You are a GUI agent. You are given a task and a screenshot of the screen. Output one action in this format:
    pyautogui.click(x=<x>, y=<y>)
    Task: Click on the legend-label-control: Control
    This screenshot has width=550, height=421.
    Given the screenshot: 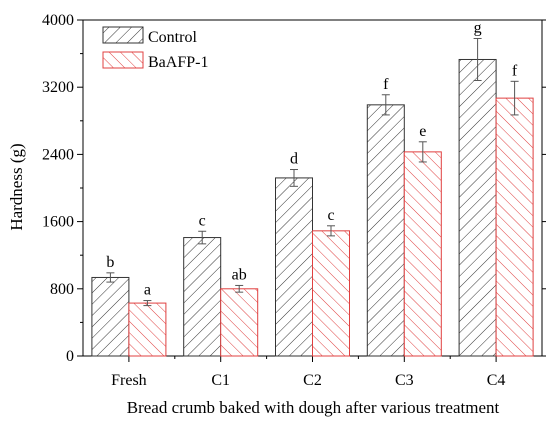 What is the action you would take?
    pyautogui.click(x=172, y=37)
    